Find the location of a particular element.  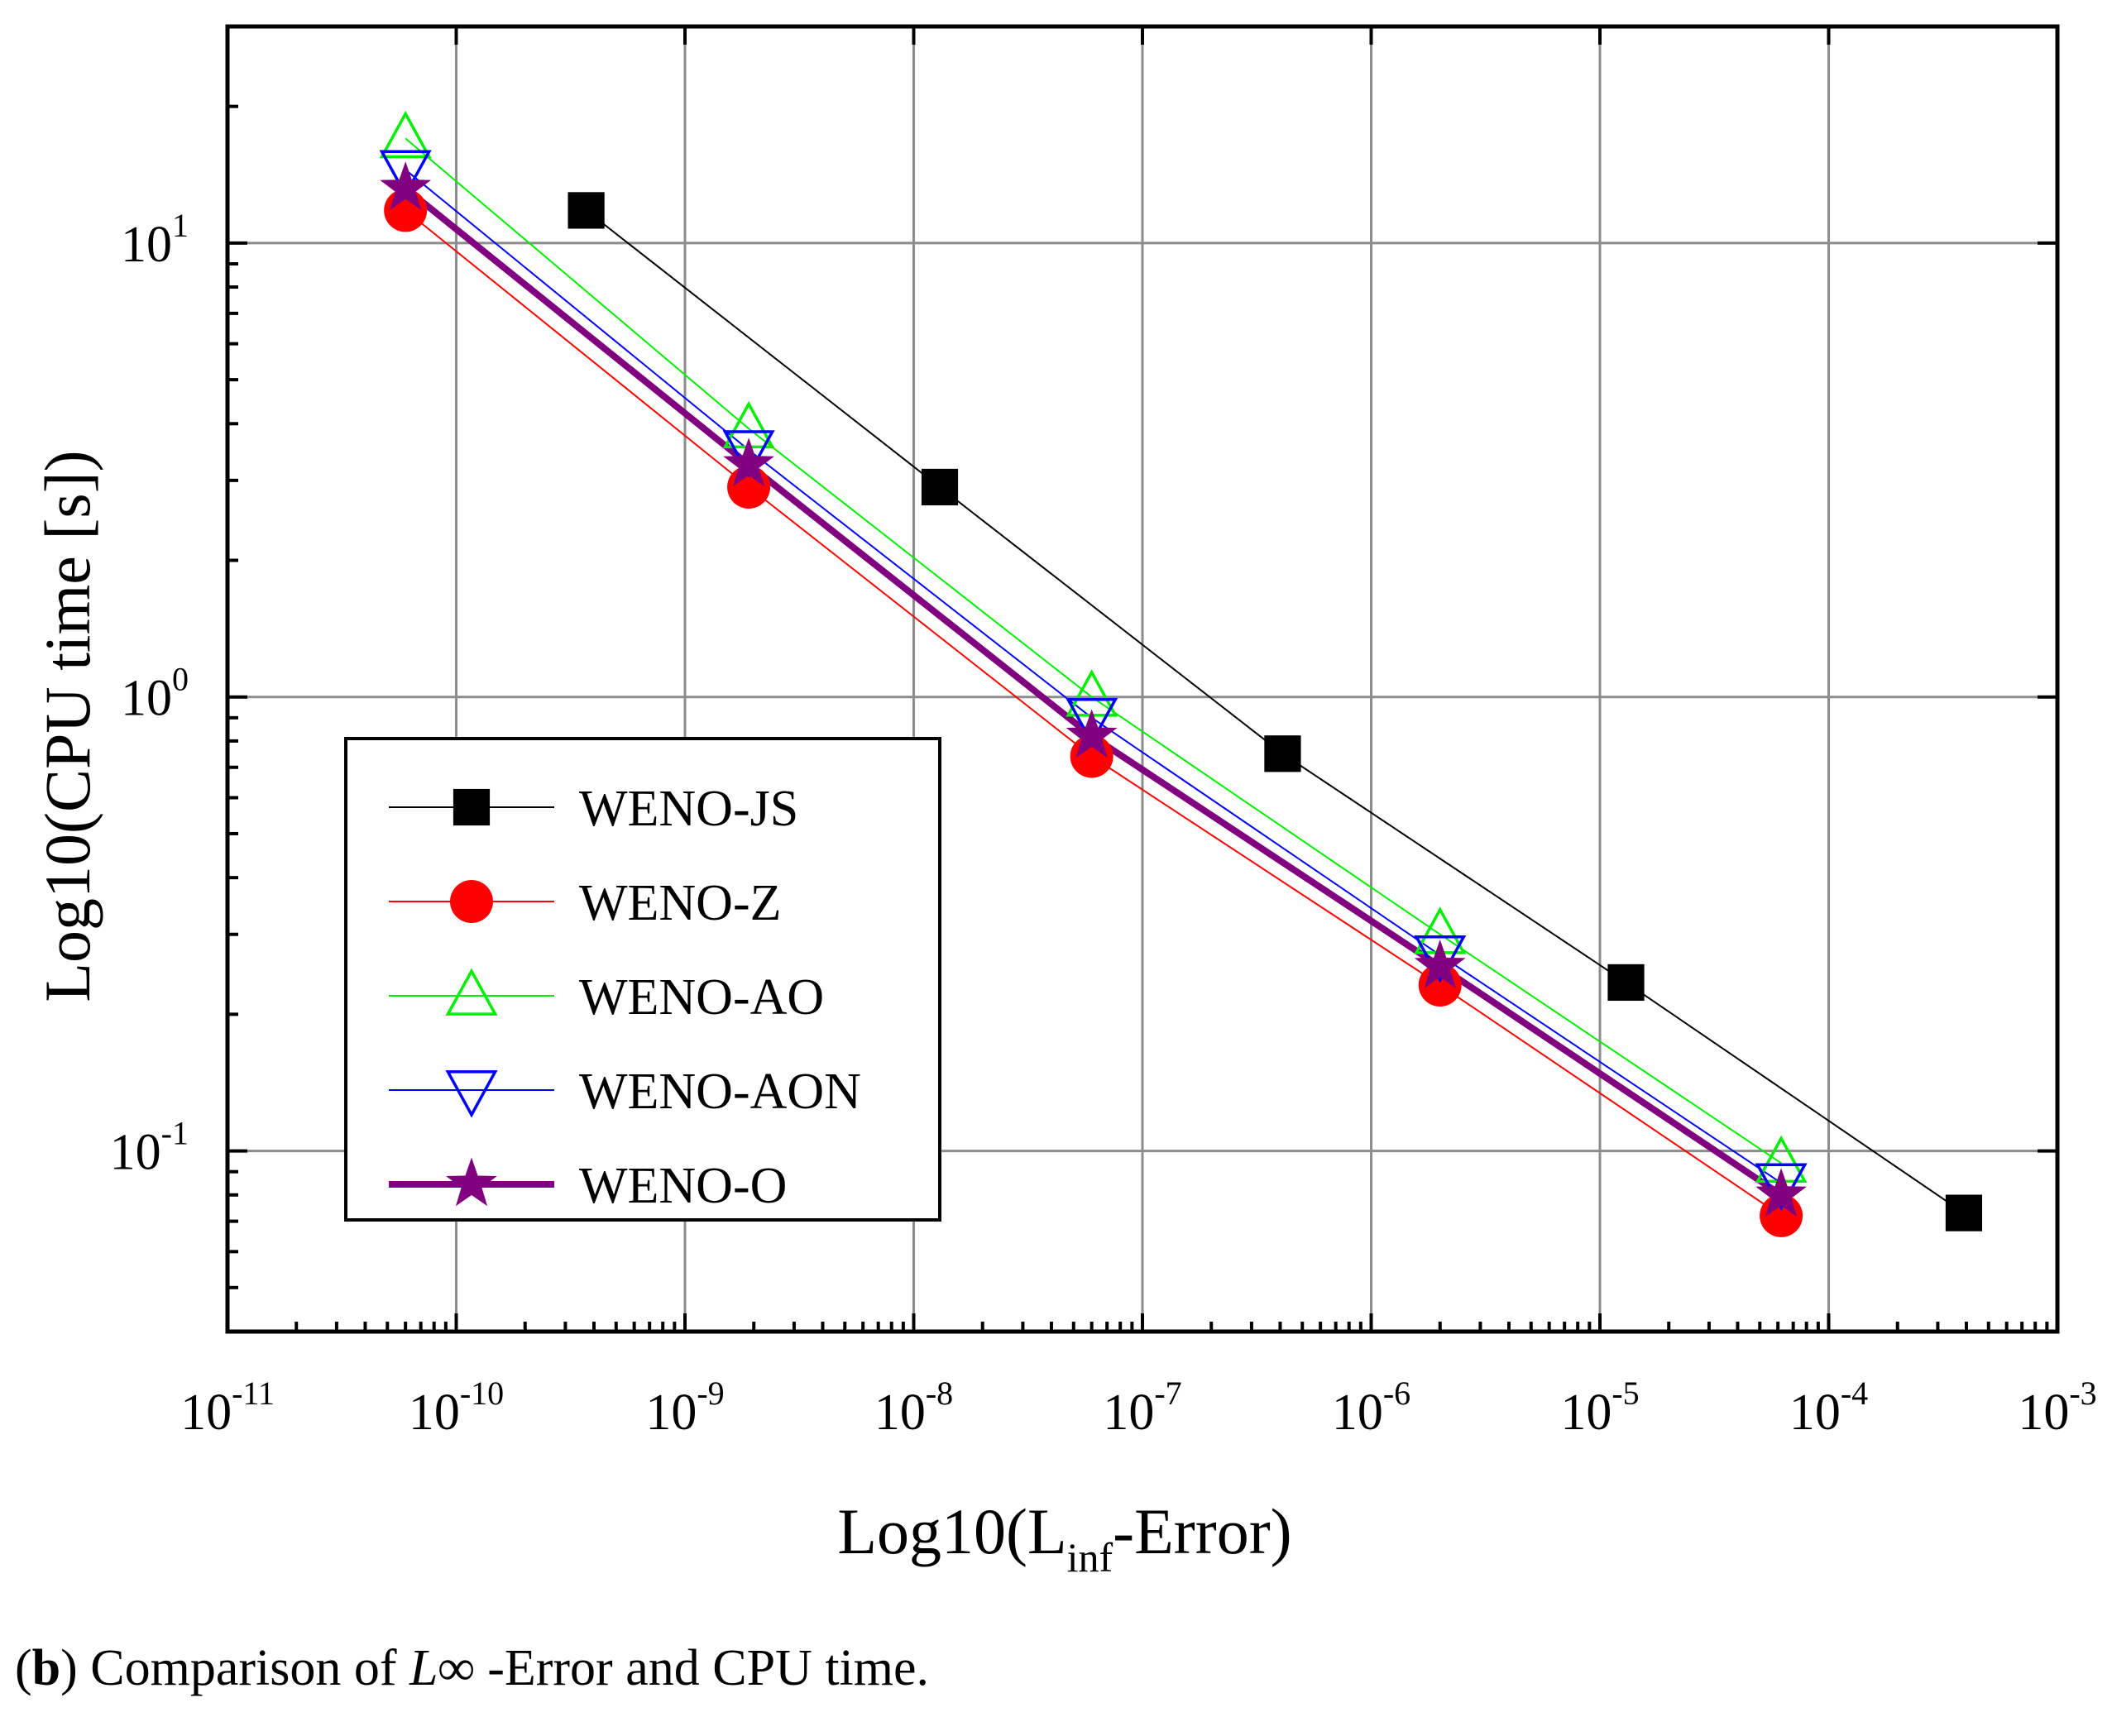

legend-marker-weno-aon is located at coordinates (471, 1094).